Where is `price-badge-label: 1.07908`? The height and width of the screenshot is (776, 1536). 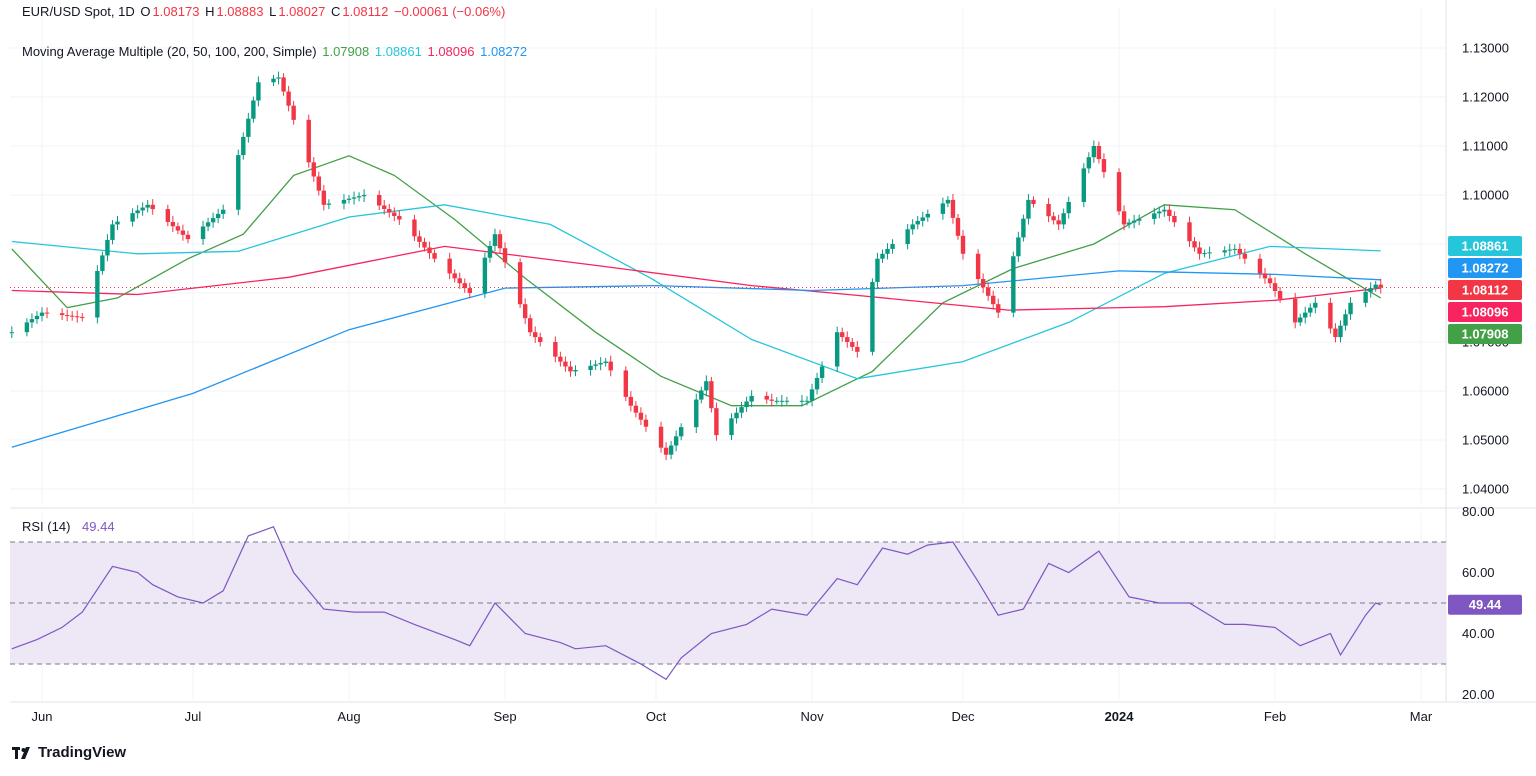 price-badge-label: 1.07908 is located at coordinates (1485, 334).